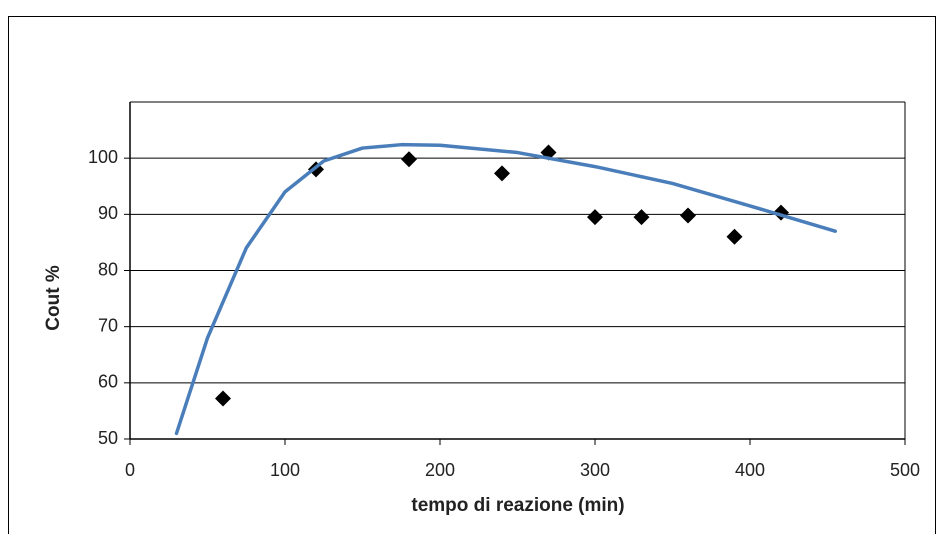 This screenshot has height=534, width=944. What do you see at coordinates (108, 382) in the screenshot?
I see `y-tick-label: 60` at bounding box center [108, 382].